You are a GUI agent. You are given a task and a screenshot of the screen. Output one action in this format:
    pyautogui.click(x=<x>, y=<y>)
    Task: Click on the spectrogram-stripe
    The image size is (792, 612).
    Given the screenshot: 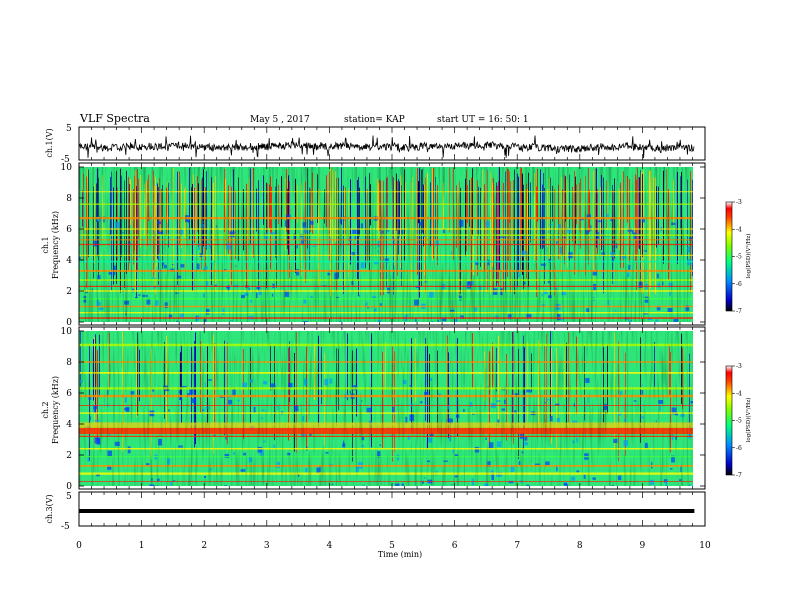 What is the action you would take?
    pyautogui.click(x=693, y=221)
    